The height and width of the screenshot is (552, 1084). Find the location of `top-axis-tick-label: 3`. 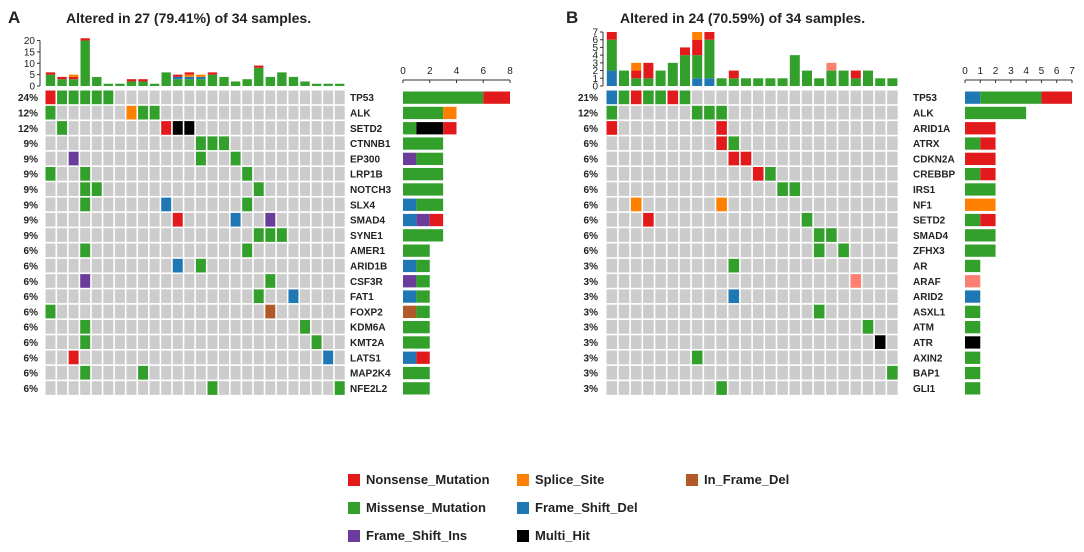

top-axis-tick-label: 3 is located at coordinates (595, 63).